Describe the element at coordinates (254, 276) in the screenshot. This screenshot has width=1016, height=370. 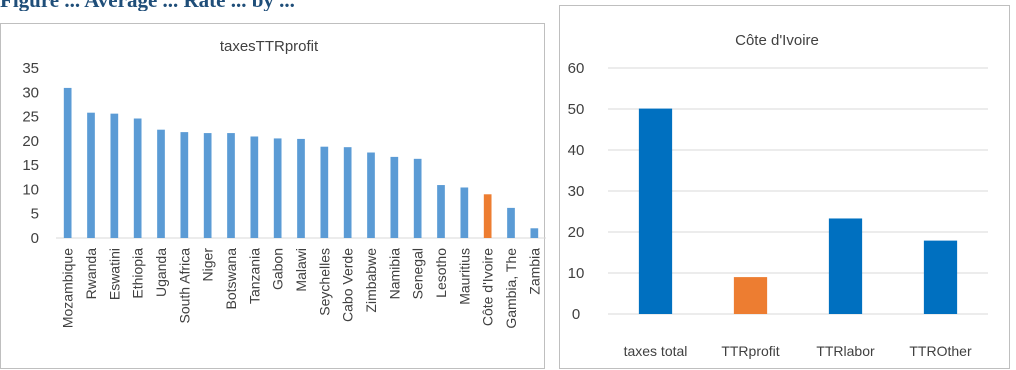
I see `taxes-ttr-profit-category-label: Tanzania` at that location.